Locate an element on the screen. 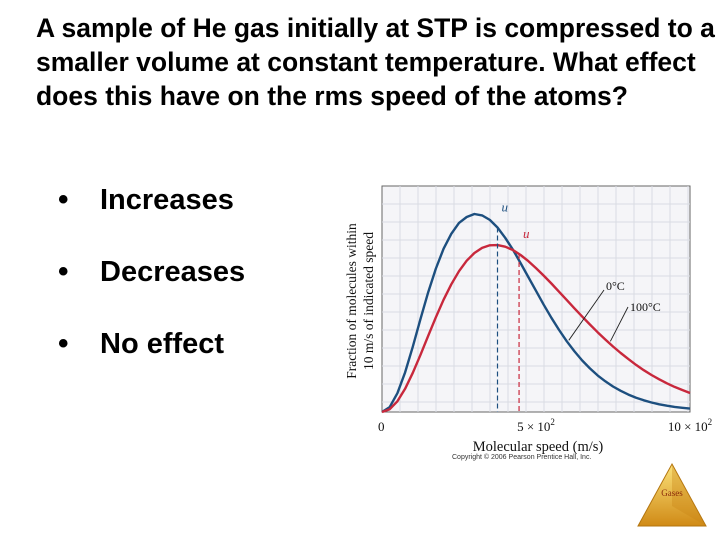 Image resolution: width=728 pixels, height=546 pixels. option-label: No effect is located at coordinates (162, 344).